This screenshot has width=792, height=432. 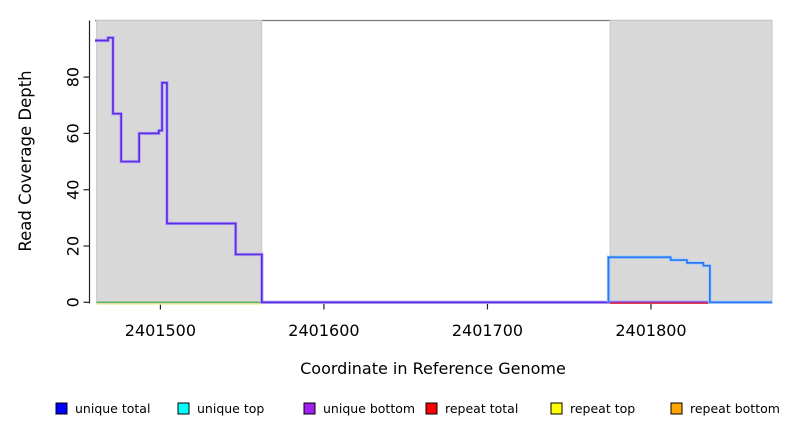 I want to click on x-tick-label: 2401800, so click(x=650, y=330).